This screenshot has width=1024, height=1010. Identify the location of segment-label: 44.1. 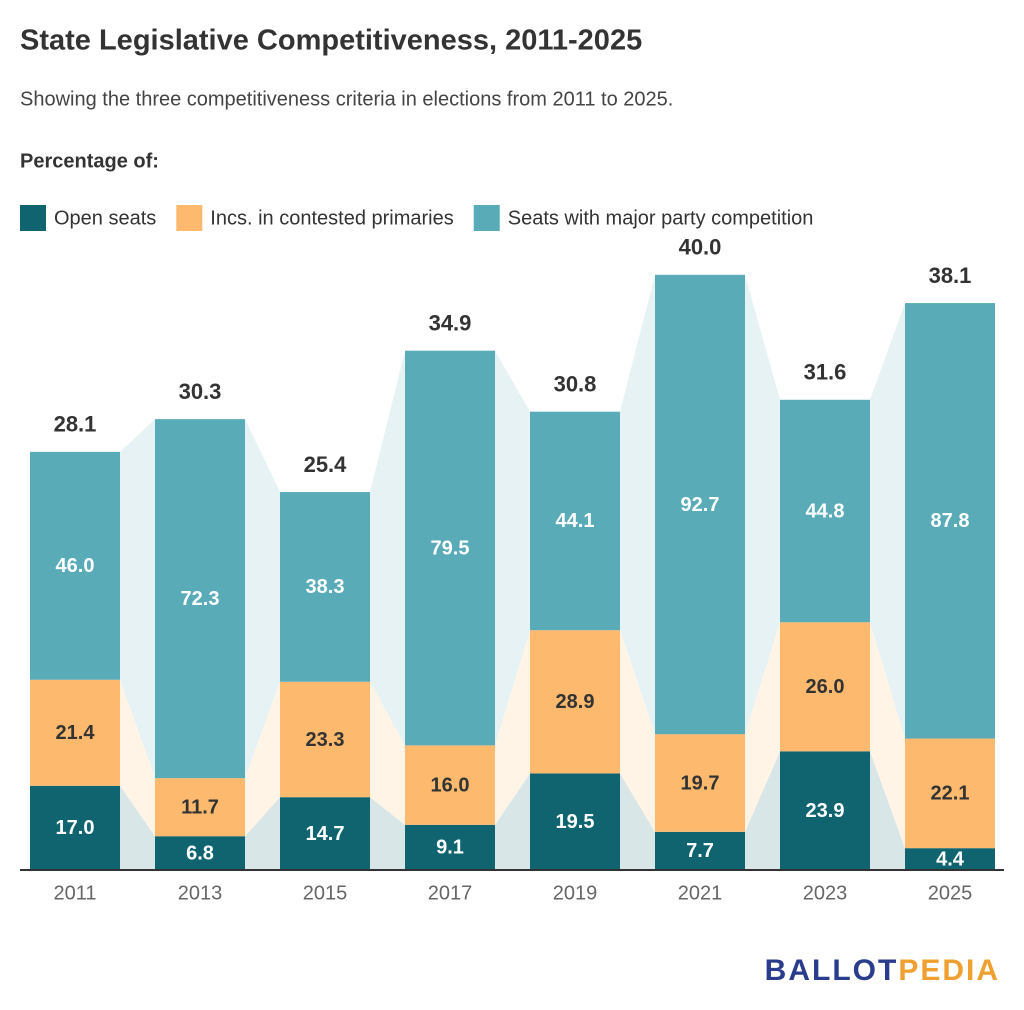
(575, 521).